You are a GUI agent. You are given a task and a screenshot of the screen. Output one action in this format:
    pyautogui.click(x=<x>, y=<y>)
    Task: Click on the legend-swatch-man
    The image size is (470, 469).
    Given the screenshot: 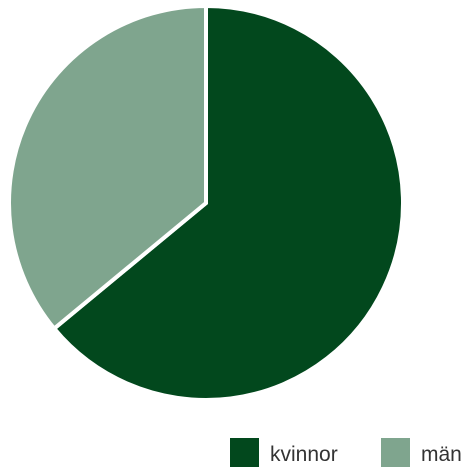 What is the action you would take?
    pyautogui.click(x=395, y=452)
    